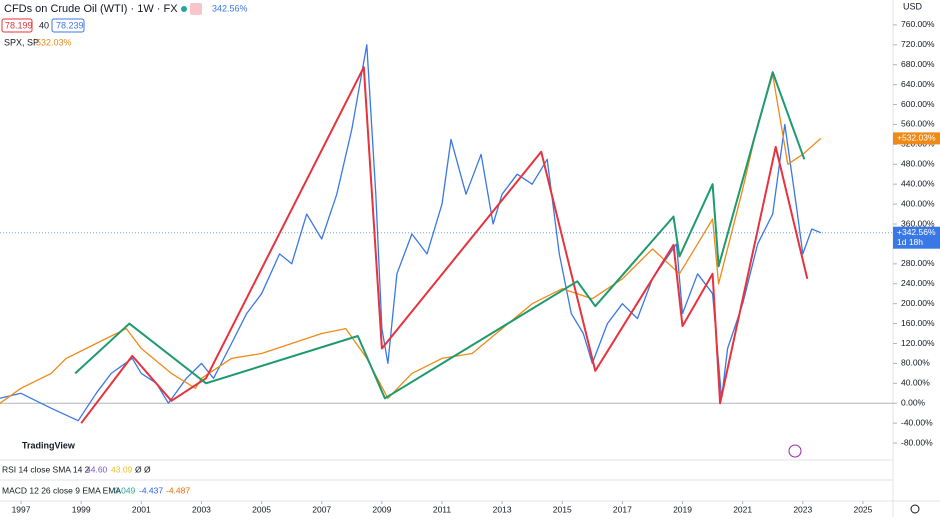 Image resolution: width=940 pixels, height=522 pixels. What do you see at coordinates (918, 64) in the screenshot?
I see `y-tick-label: 680.00%` at bounding box center [918, 64].